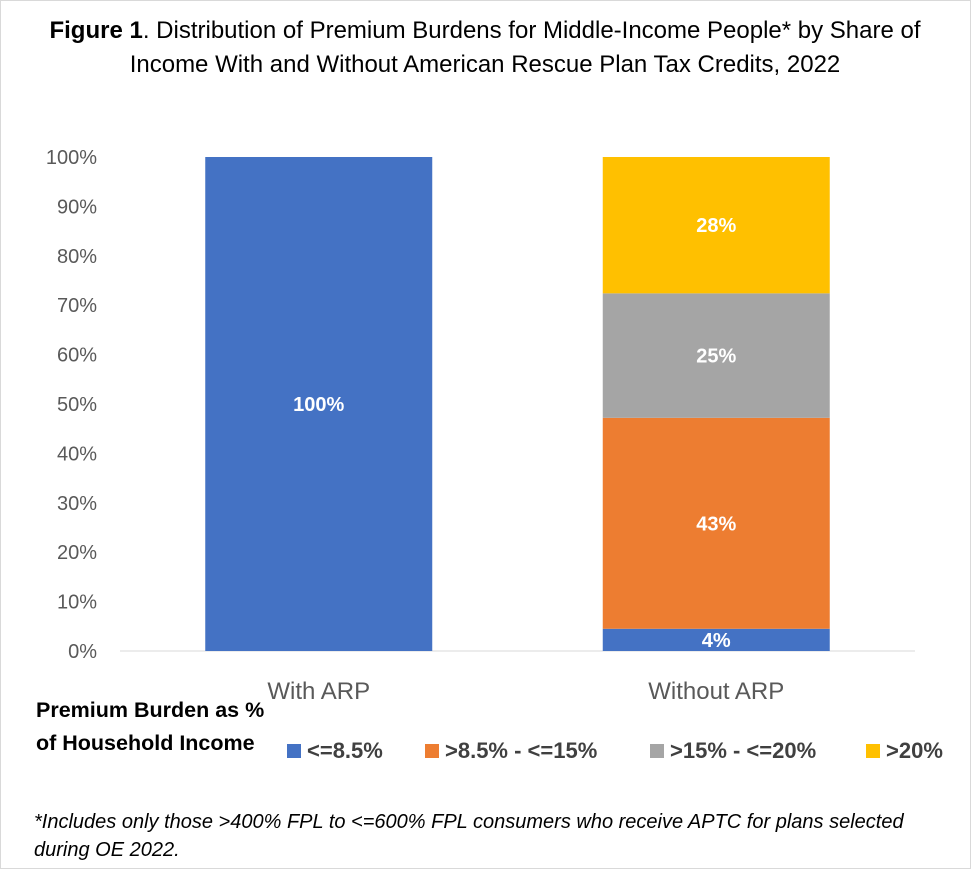 This screenshot has height=869, width=971. What do you see at coordinates (521, 750) in the screenshot?
I see `legend-label: >8.5% - <=15%` at bounding box center [521, 750].